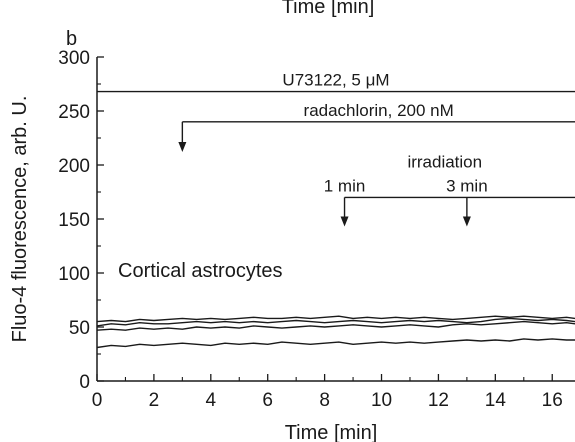  Describe the element at coordinates (467, 185) in the screenshot. I see `arrow-label: 3 min` at that location.